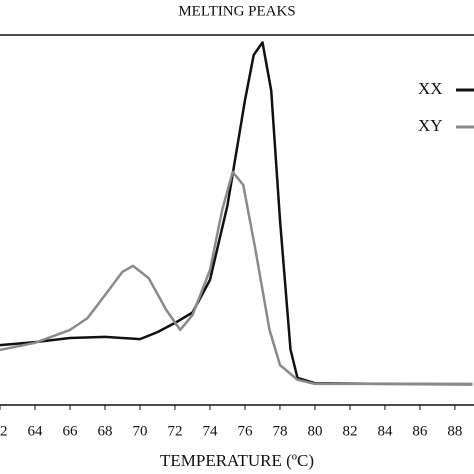  I want to click on x-tick-label: 72, so click(174, 431).